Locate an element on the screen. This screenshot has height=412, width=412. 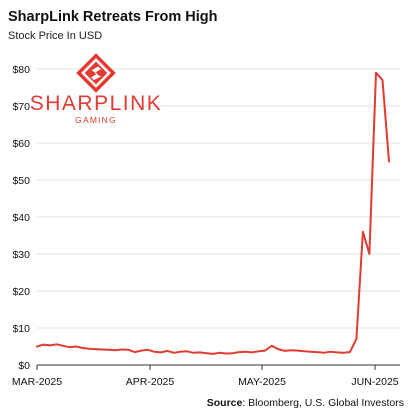
y-tick-label: $50 is located at coordinates (21, 181).